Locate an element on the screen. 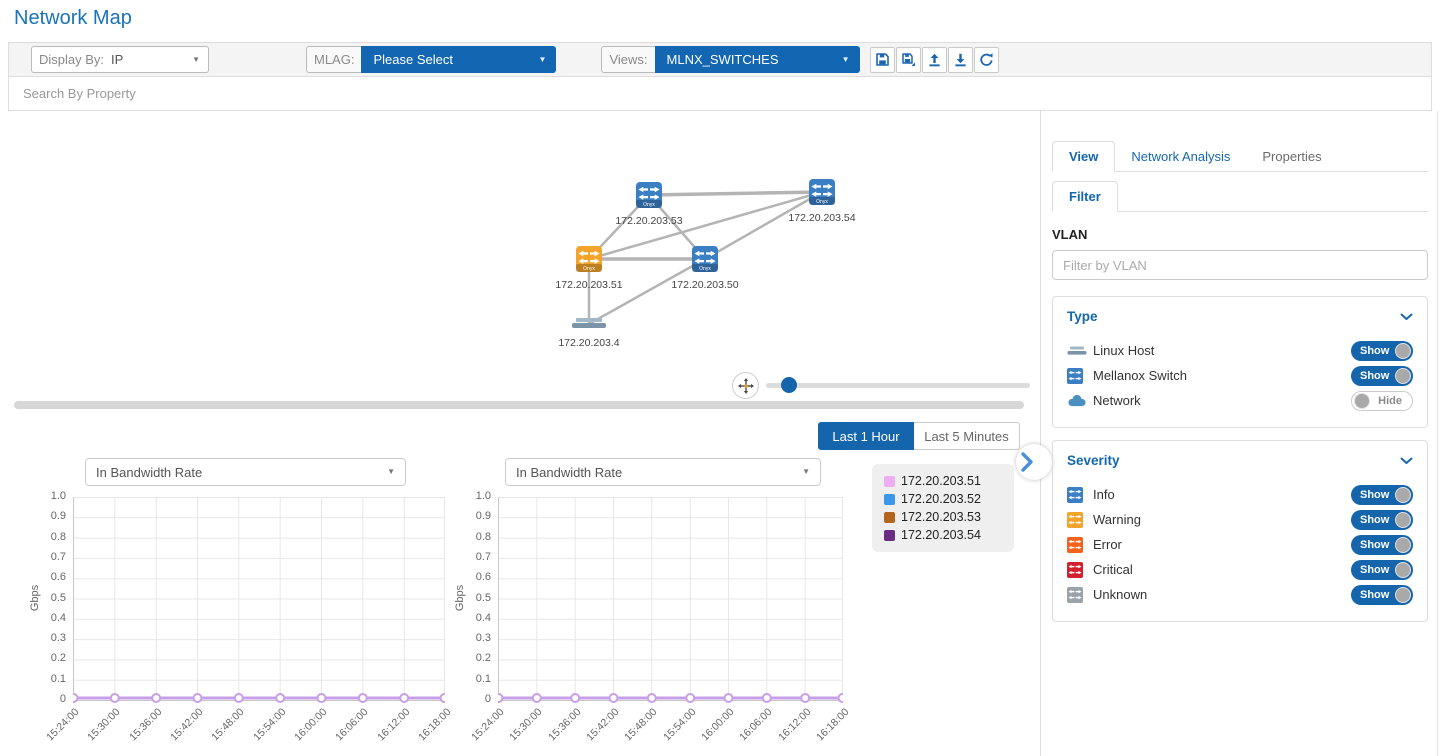 The height and width of the screenshot is (756, 1440). mellanox-switch-icon is located at coordinates (1080, 375).